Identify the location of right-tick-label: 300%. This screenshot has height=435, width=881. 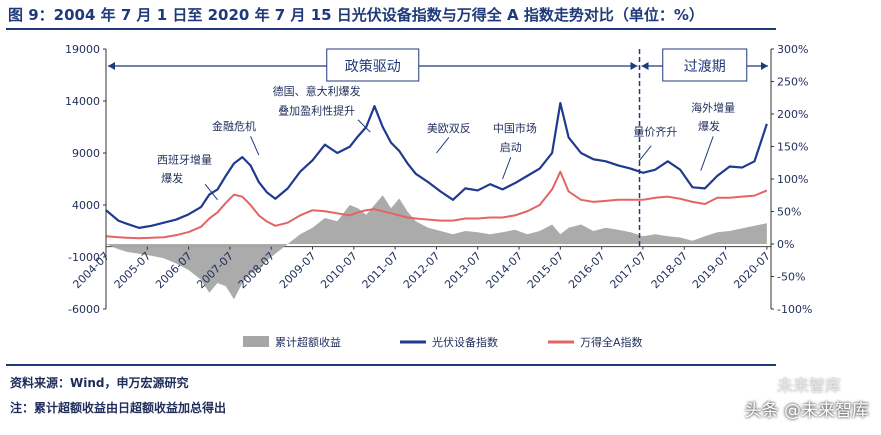
(792, 49).